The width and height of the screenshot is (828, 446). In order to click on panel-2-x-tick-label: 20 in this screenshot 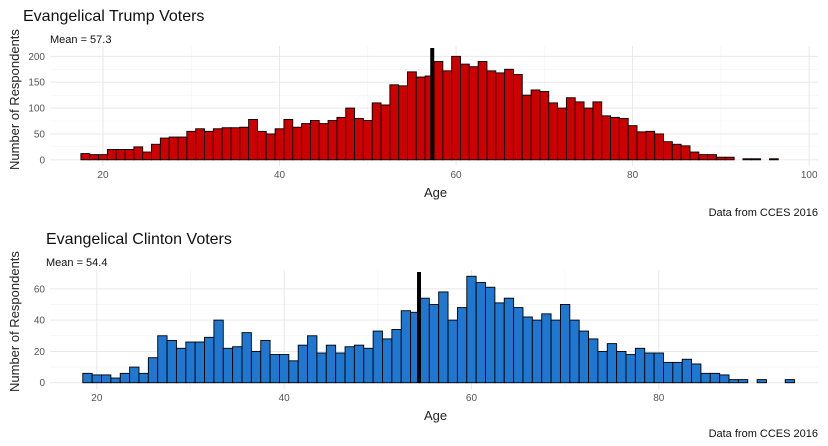, I will do `click(97, 398)`.